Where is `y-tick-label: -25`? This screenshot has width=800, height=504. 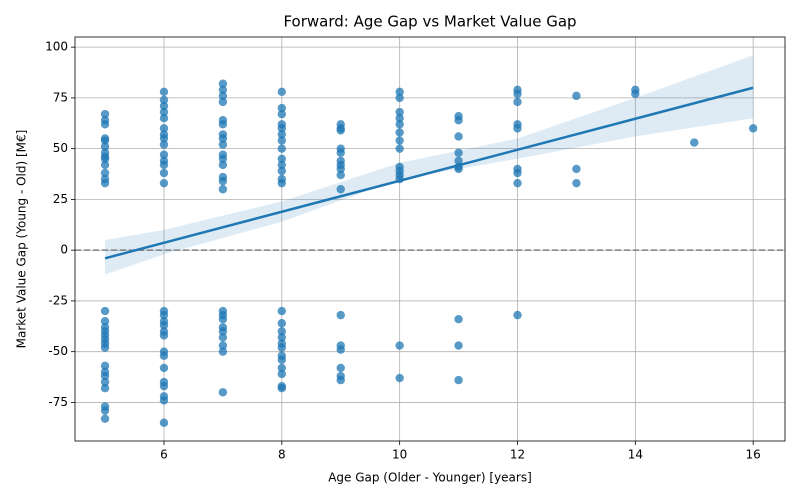 y-tick-label: -25 is located at coordinates (58, 300).